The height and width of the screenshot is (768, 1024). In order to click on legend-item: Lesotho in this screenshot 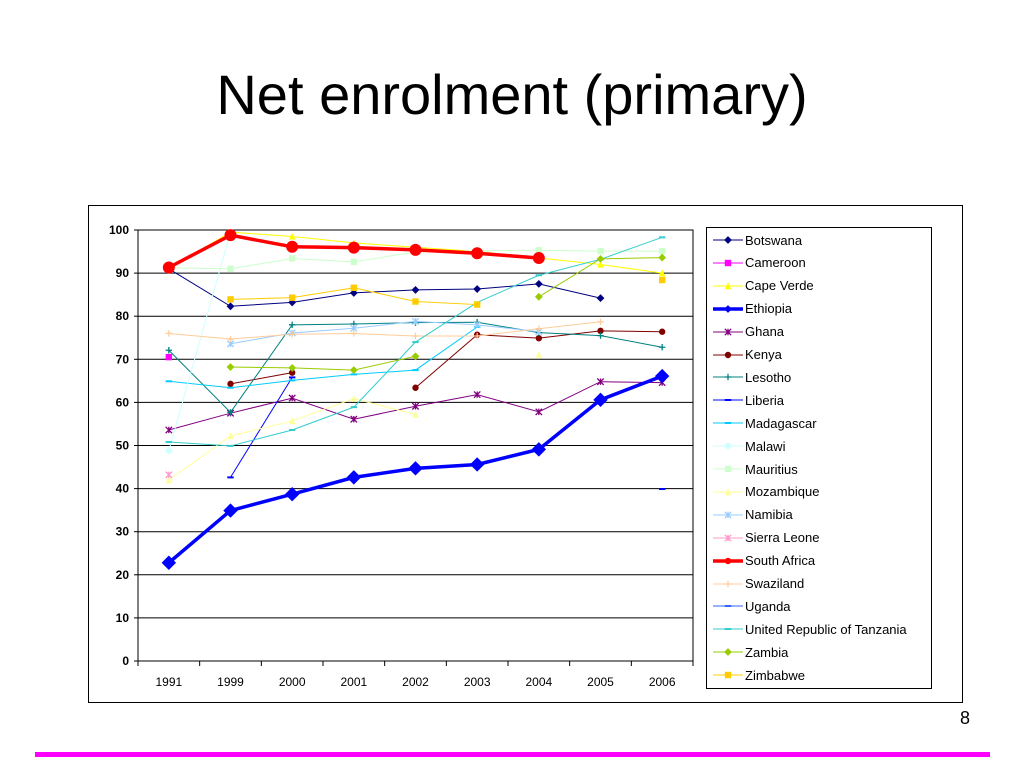, I will do `click(819, 377)`.